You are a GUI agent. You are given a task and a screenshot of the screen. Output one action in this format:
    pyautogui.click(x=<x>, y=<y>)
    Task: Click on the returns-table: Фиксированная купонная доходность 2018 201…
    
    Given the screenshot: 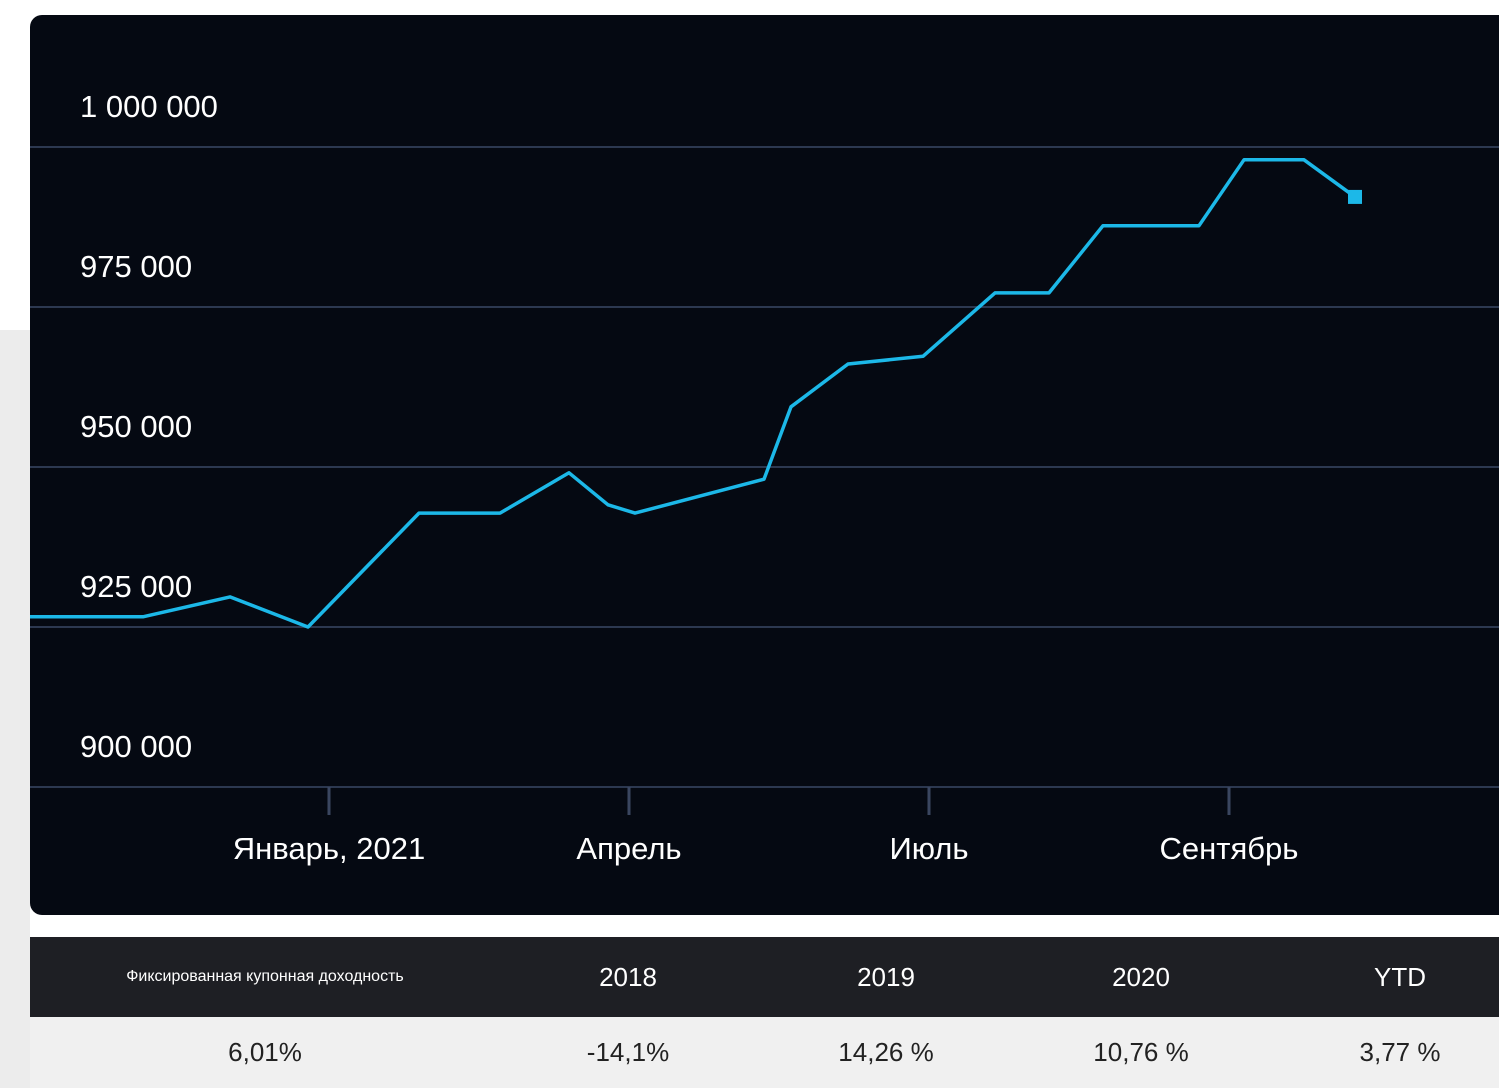 What is the action you would take?
    pyautogui.click(x=764, y=1012)
    